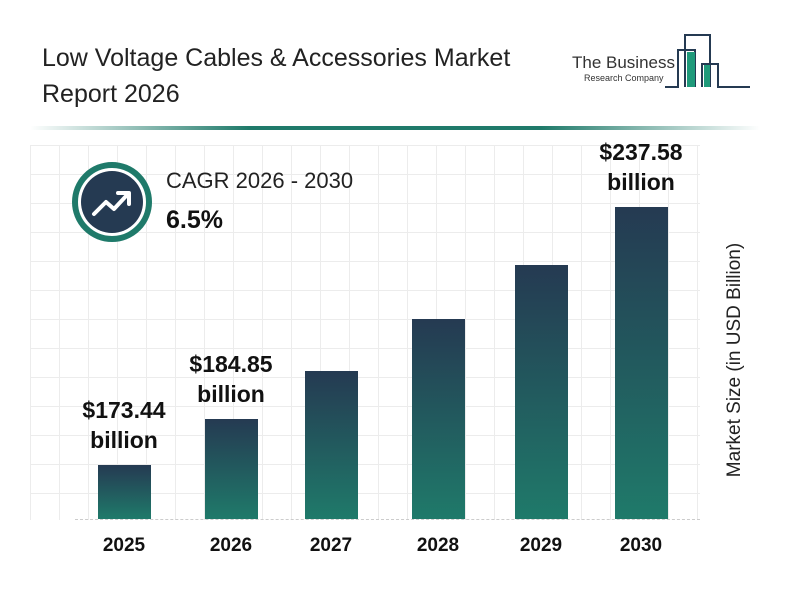 This screenshot has width=800, height=600. Describe the element at coordinates (641, 167) in the screenshot. I see `data-label: $237.58 billion` at that location.